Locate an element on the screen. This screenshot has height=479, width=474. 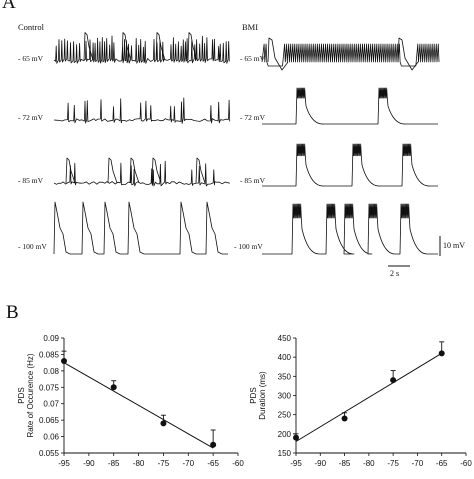
c2-ytick-label: 350 is located at coordinates (285, 376).